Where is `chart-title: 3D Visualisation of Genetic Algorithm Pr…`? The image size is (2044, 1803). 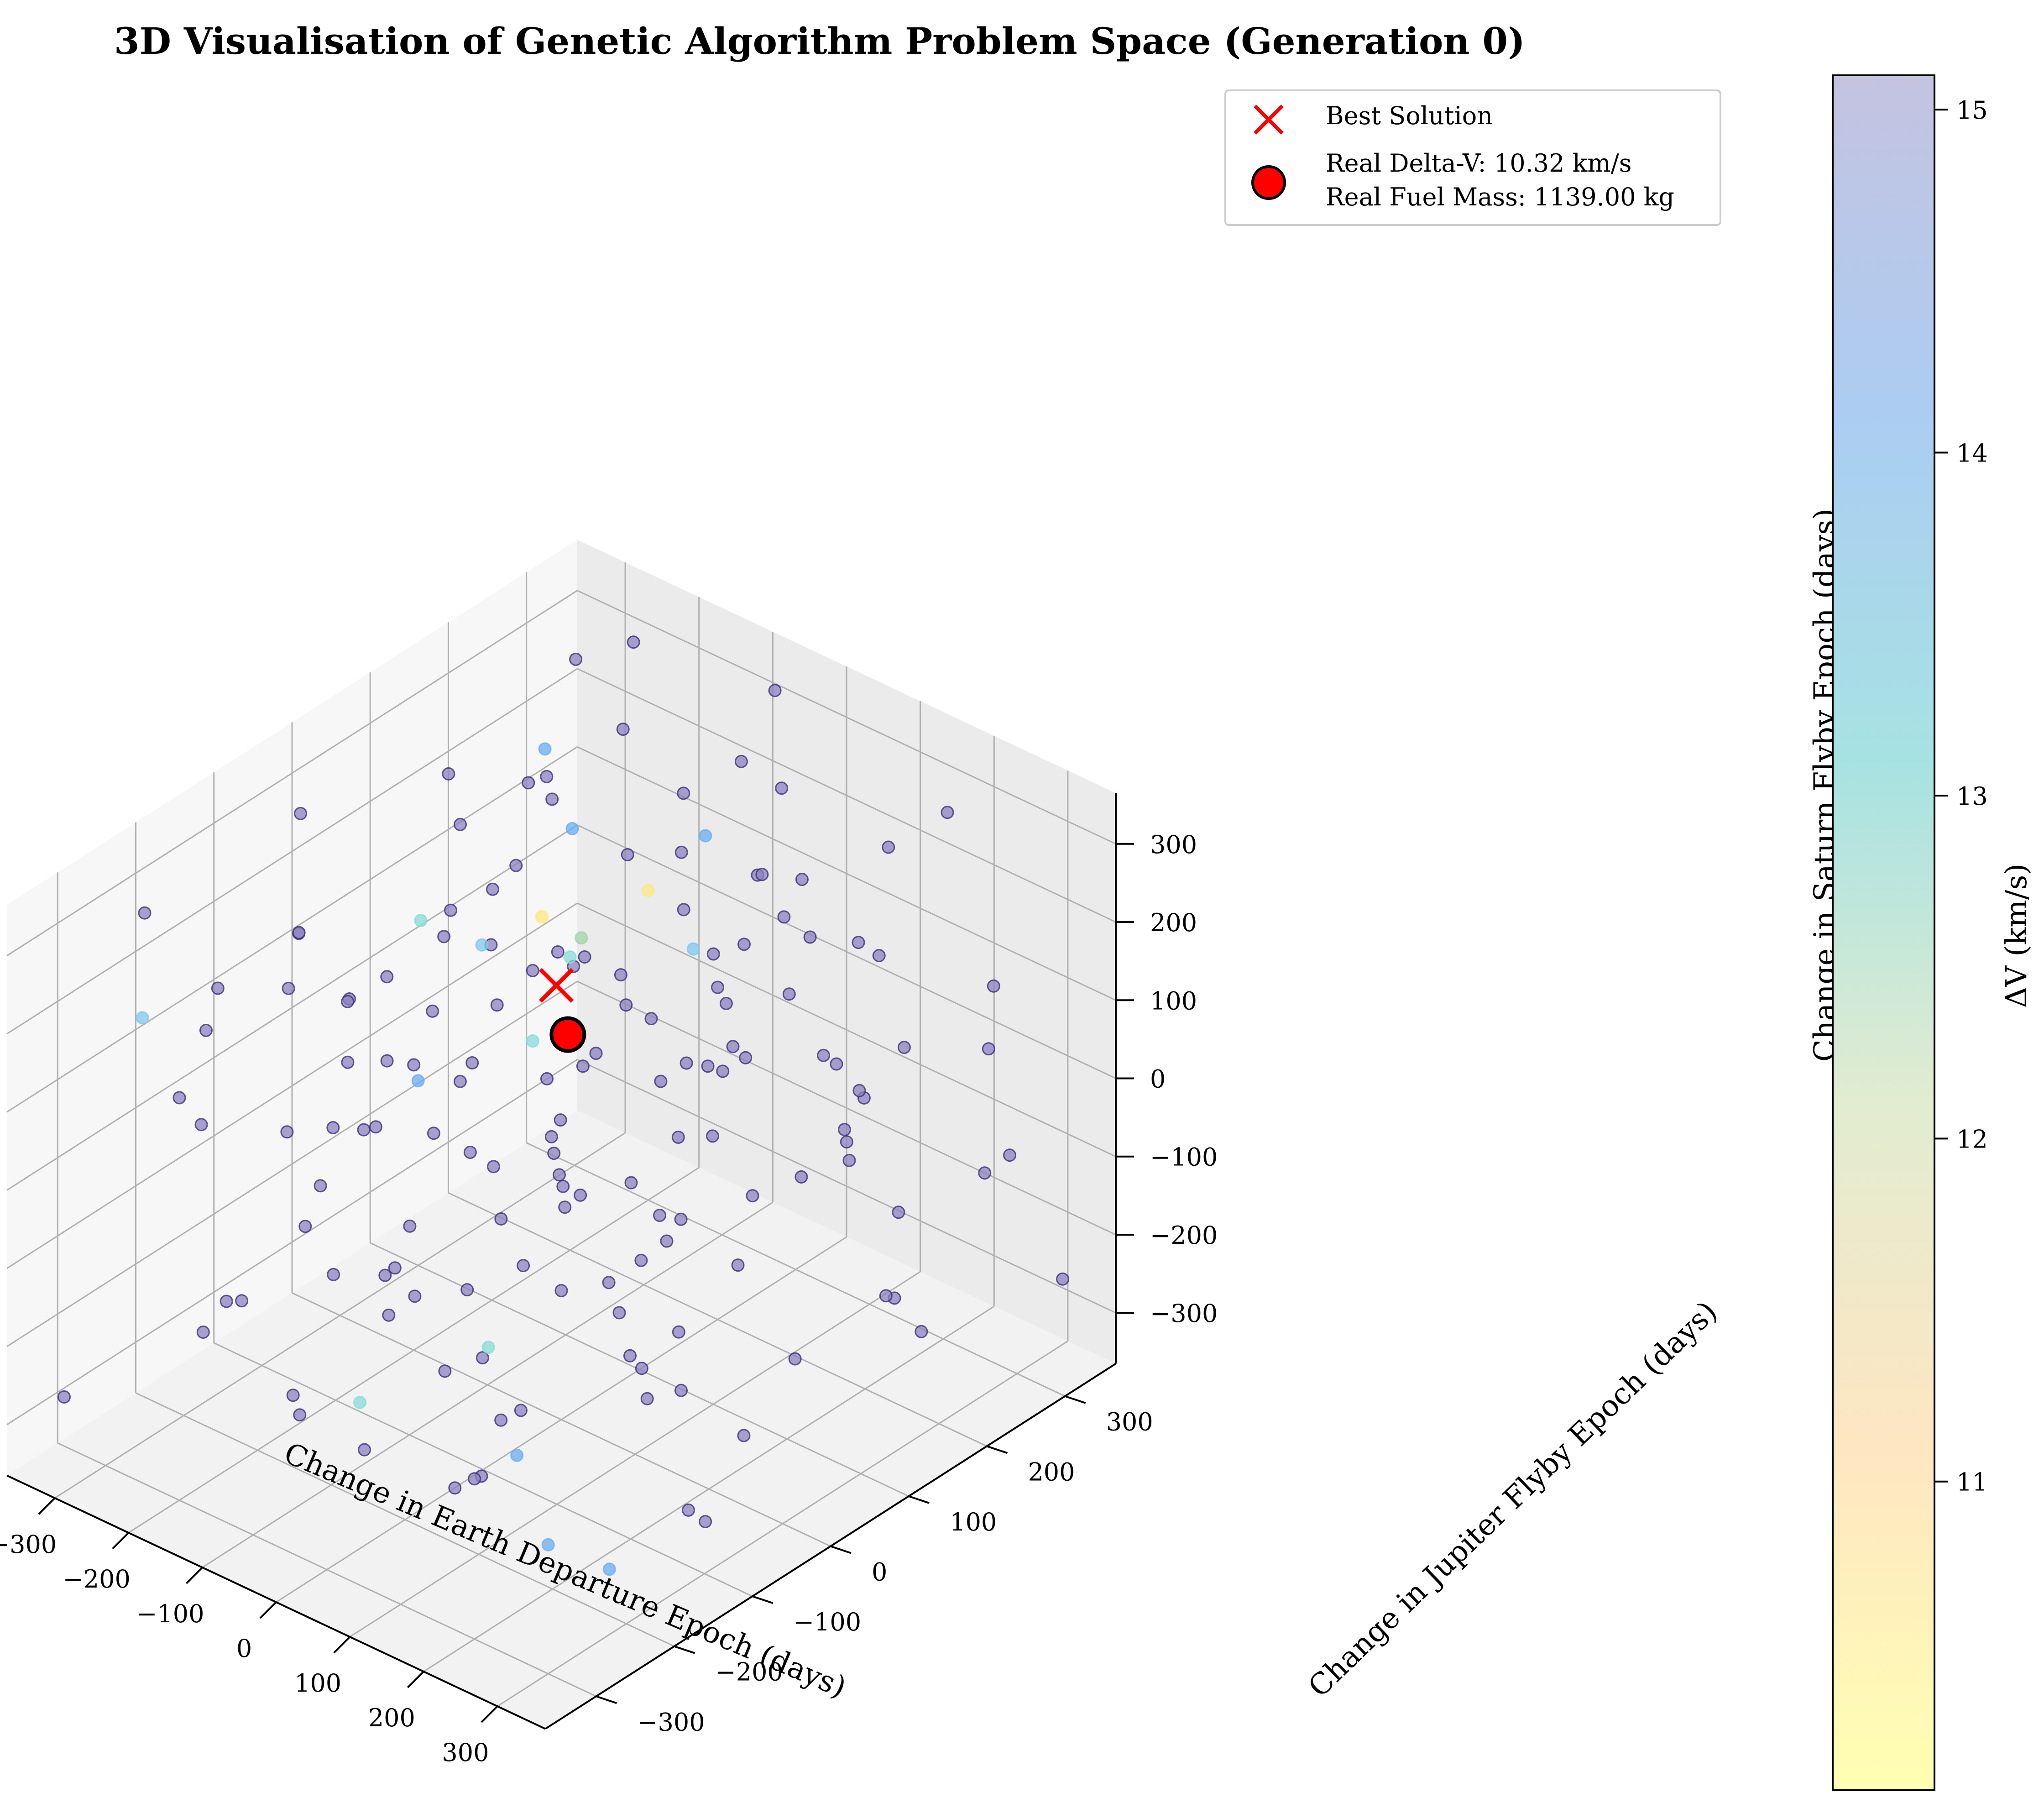
chart-title: 3D Visualisation of Genetic Algorithm Pr… is located at coordinates (819, 41).